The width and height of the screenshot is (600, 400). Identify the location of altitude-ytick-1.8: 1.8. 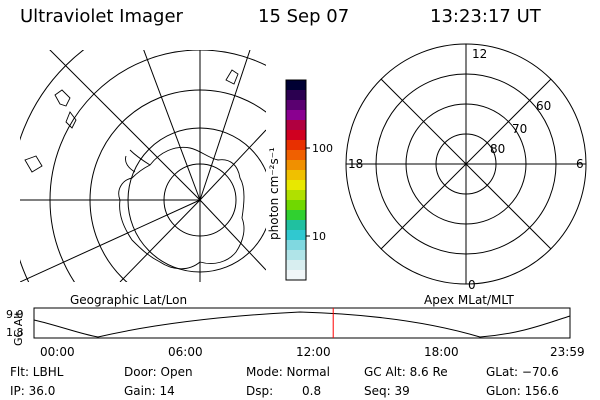
(15, 332).